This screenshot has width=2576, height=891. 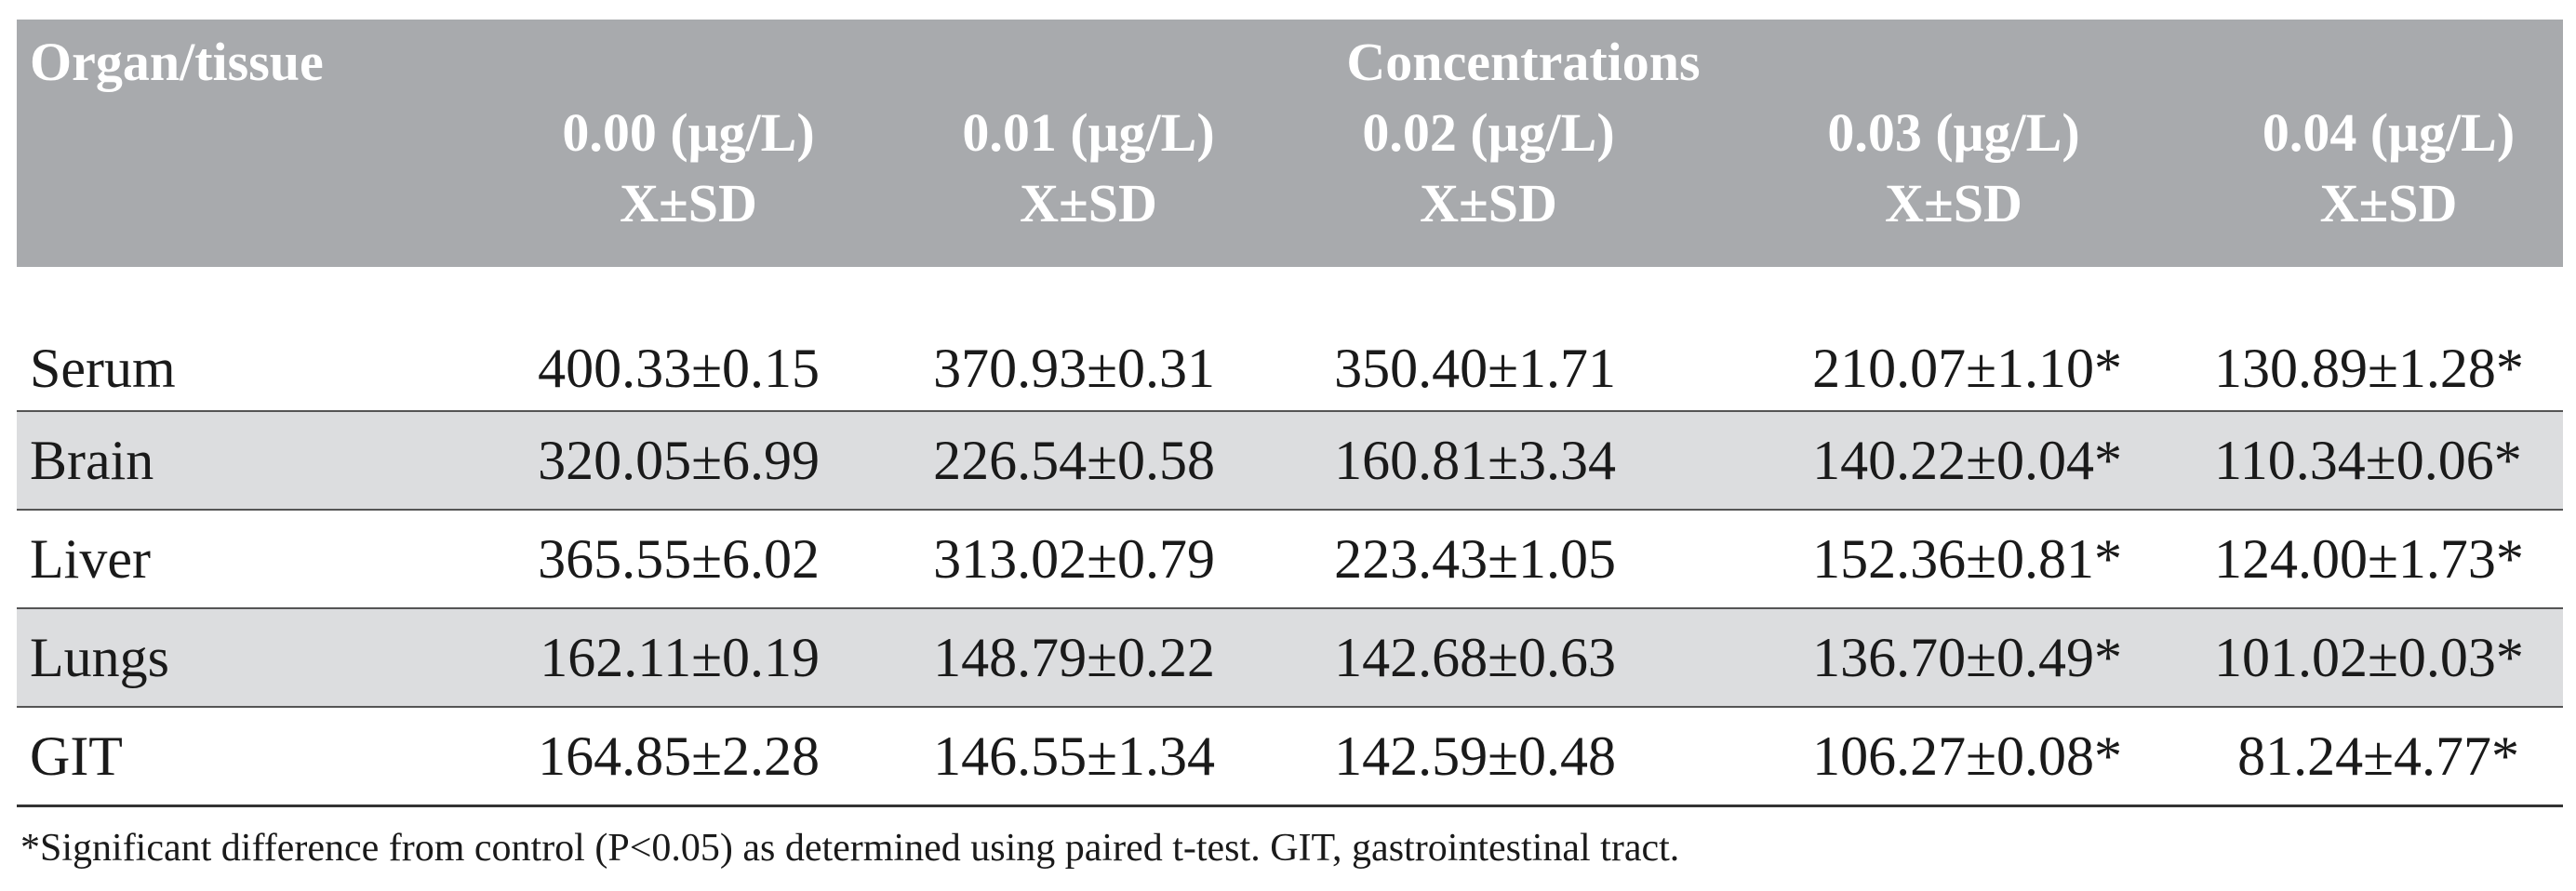 What do you see at coordinates (1488, 658) in the screenshot?
I see `value-cell: 142.68±0.63` at bounding box center [1488, 658].